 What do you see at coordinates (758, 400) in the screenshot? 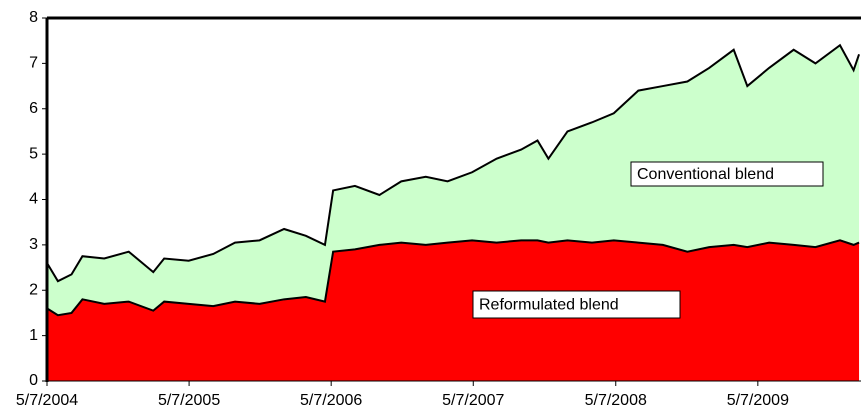
I see `x-tick-label: 5/7/2009` at bounding box center [758, 400].